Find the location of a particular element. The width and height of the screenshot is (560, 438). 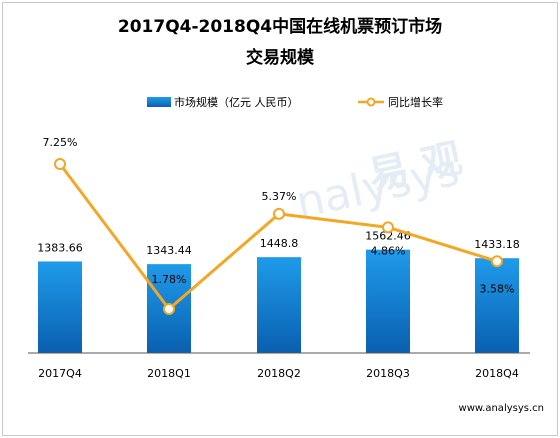

bar-value-label: 1448.8 is located at coordinates (279, 243).